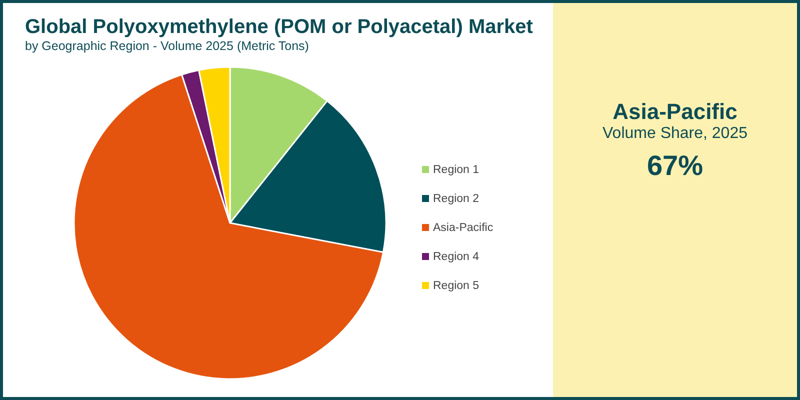  What do you see at coordinates (456, 256) in the screenshot?
I see `legend-label: Region 4` at bounding box center [456, 256].